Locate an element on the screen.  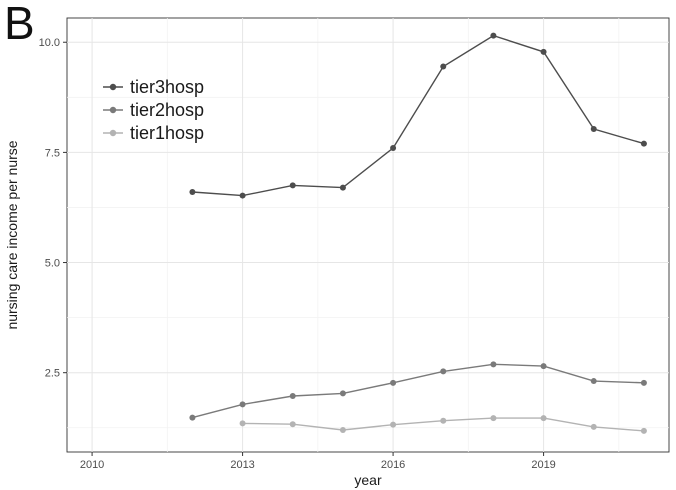
legend-label: tier3hosp is located at coordinates (167, 87).